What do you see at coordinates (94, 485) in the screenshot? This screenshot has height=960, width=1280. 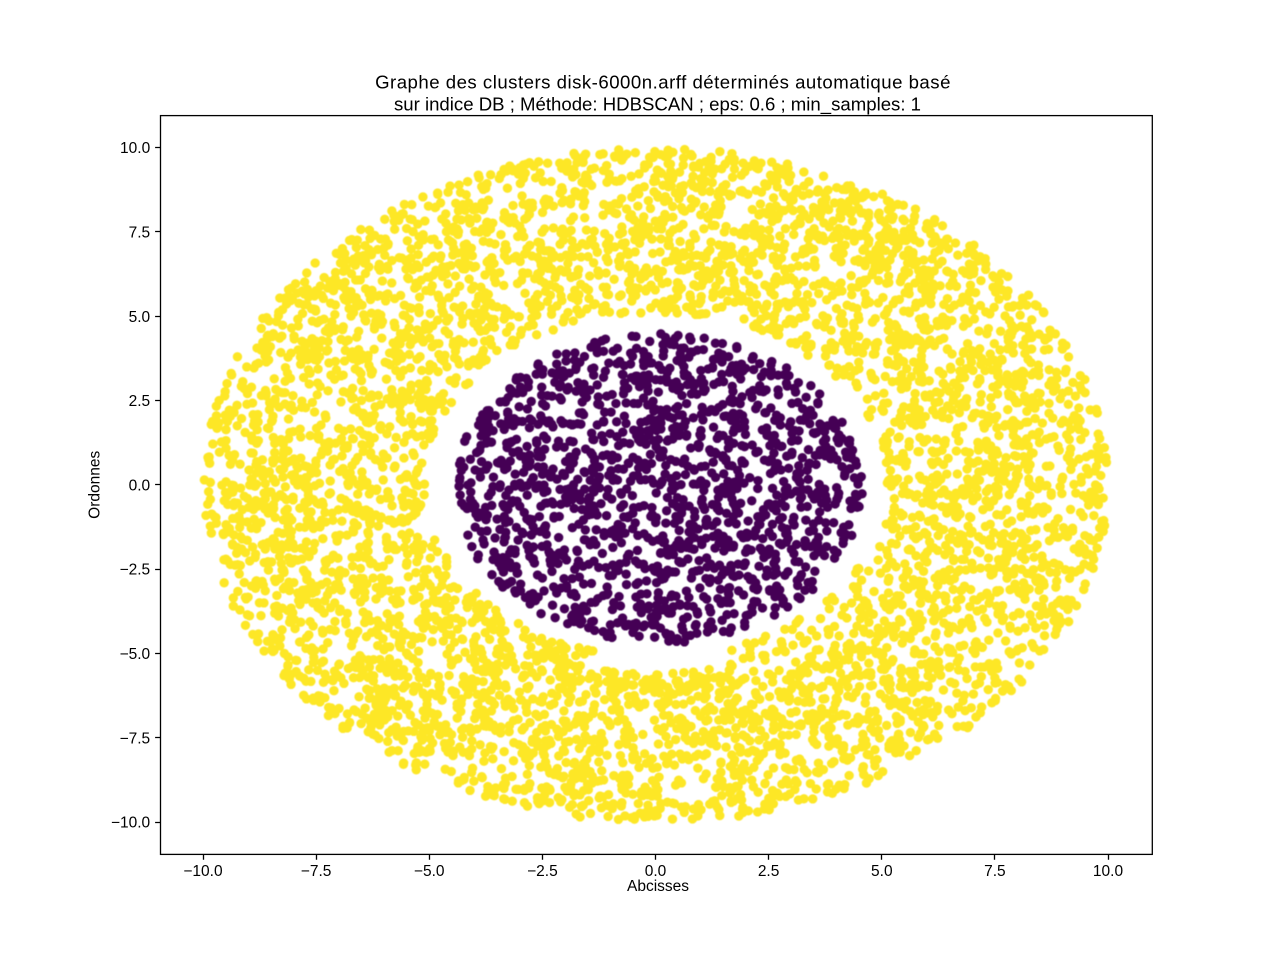 I see `svg-text: Ordonnes` at bounding box center [94, 485].